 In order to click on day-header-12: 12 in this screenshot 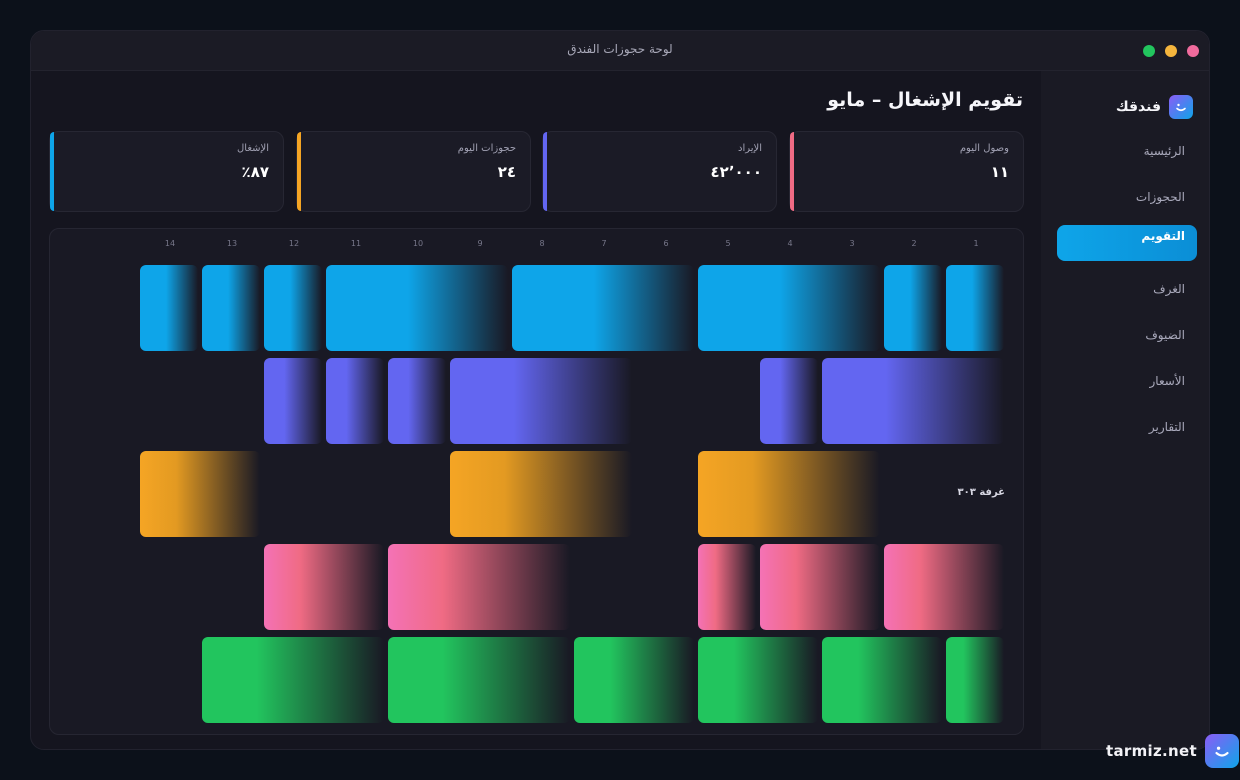, I will do `click(294, 243)`.